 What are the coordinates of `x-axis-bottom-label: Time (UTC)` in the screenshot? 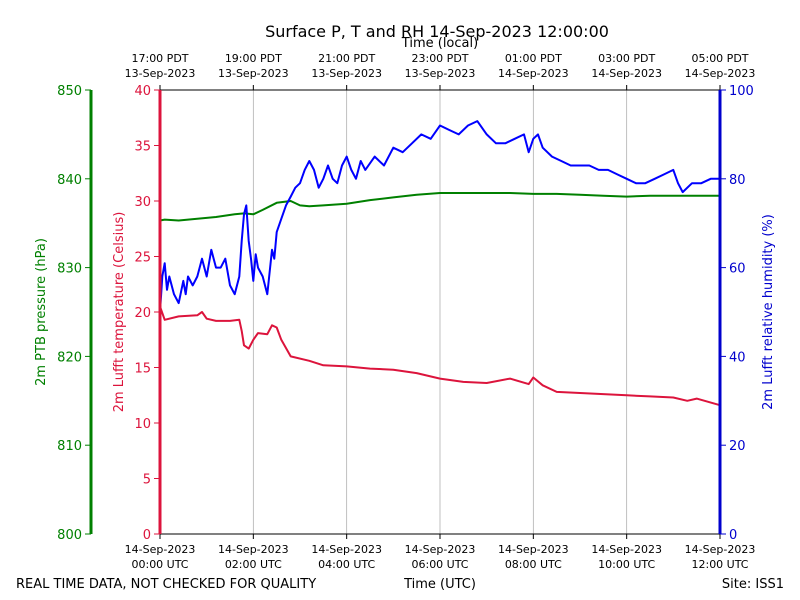 It's located at (439, 584).